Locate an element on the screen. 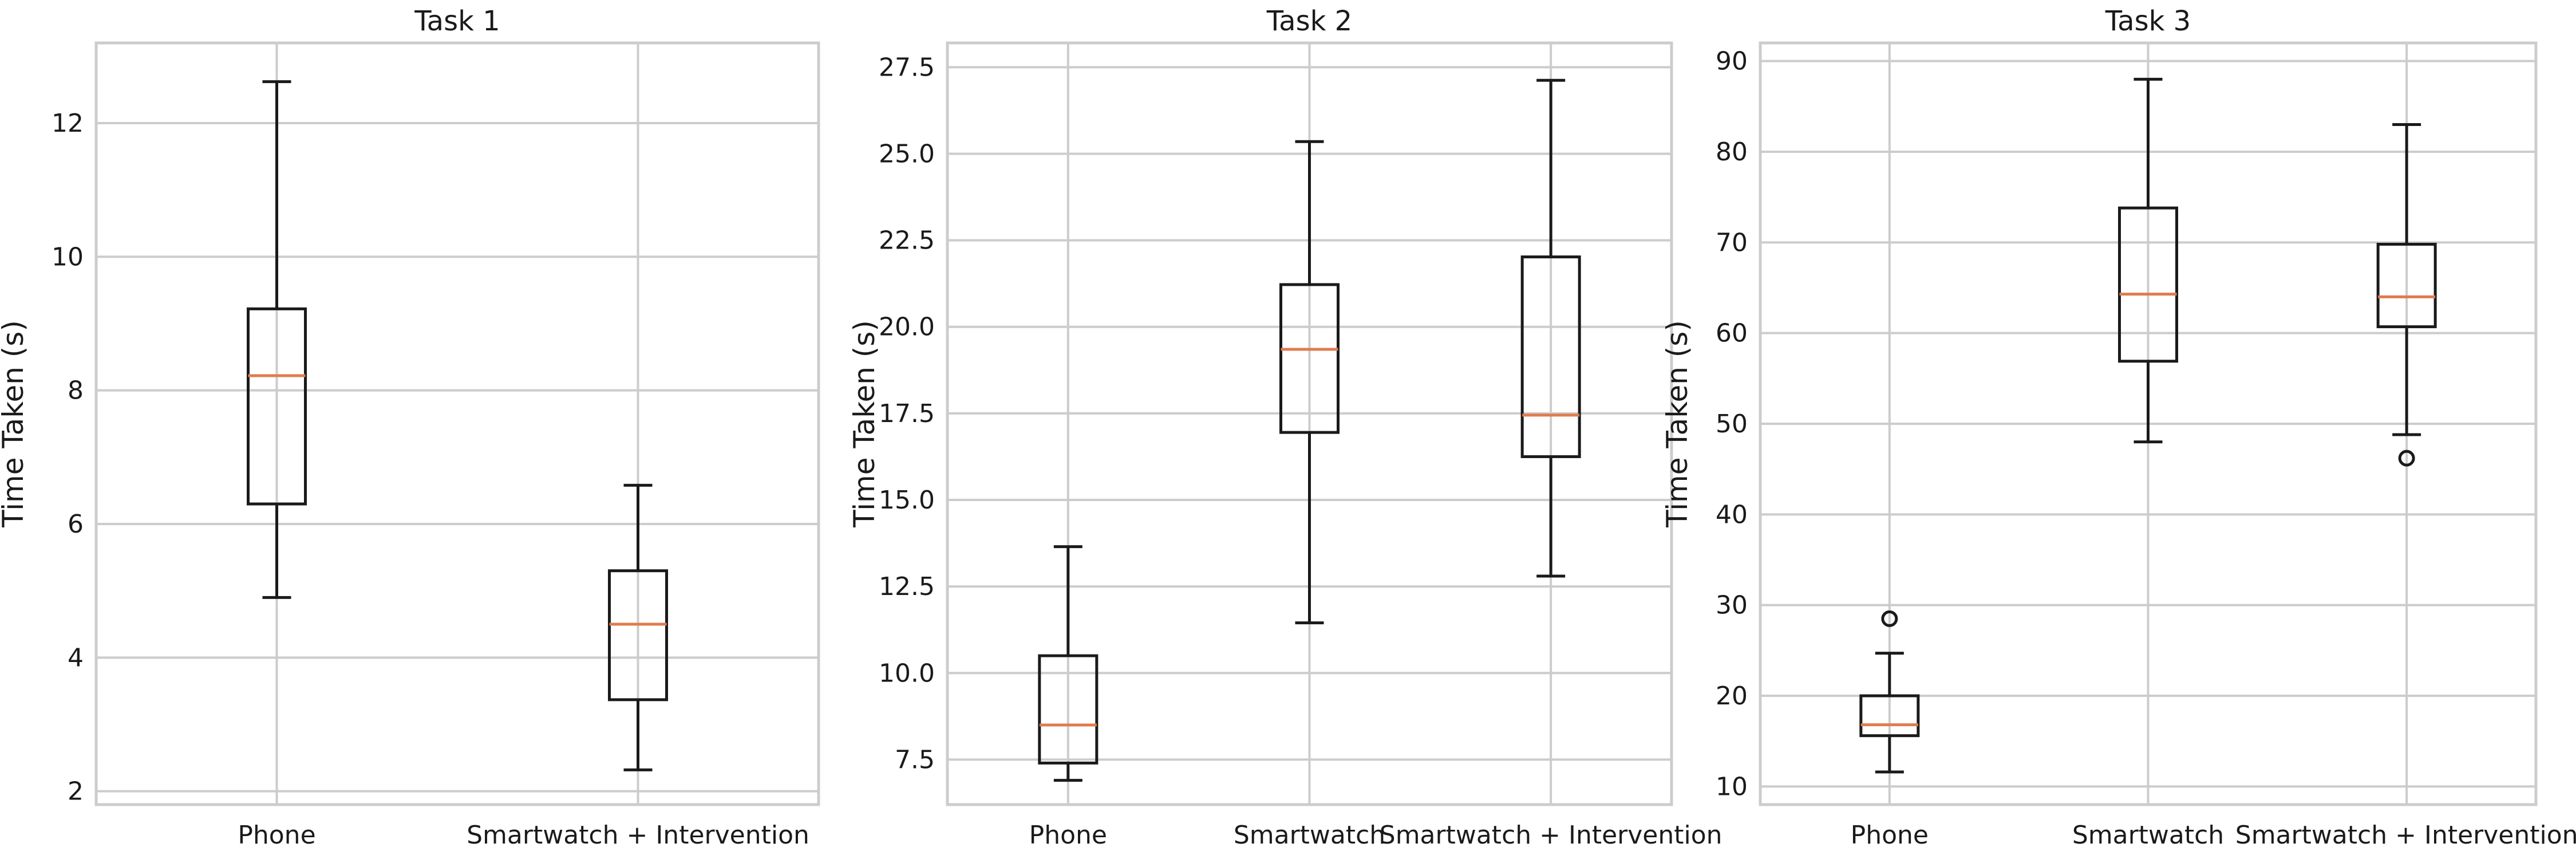 This screenshot has height=859, width=2576. y-tick-label: 12.5 is located at coordinates (907, 586).